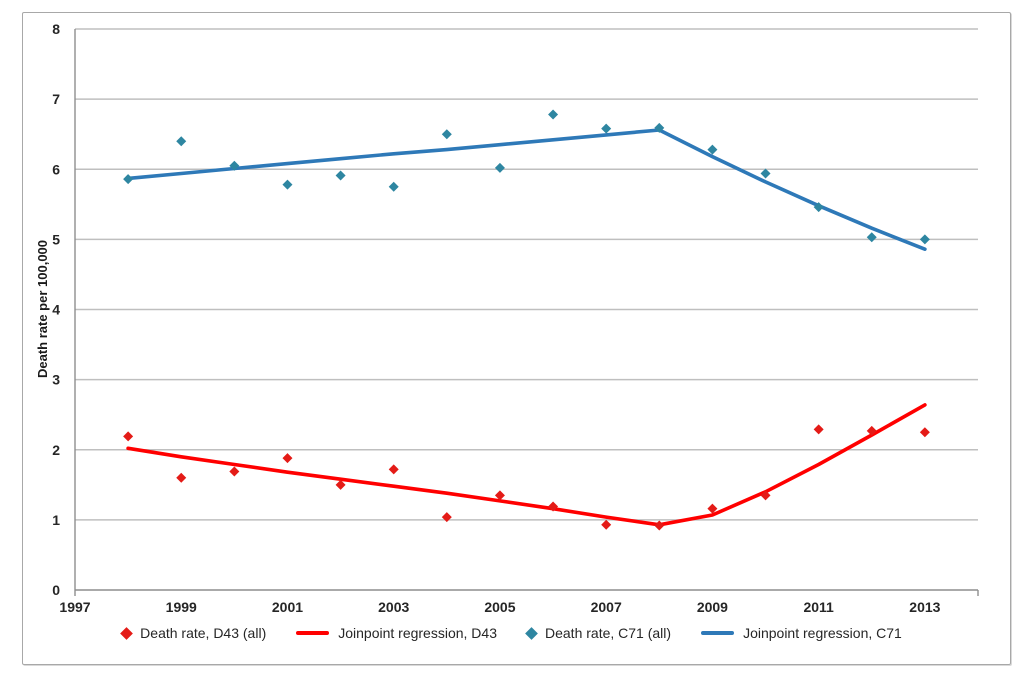 Image resolution: width=1024 pixels, height=674 pixels. What do you see at coordinates (499, 495) in the screenshot?
I see `data-point-d43-scatter-2005` at bounding box center [499, 495].